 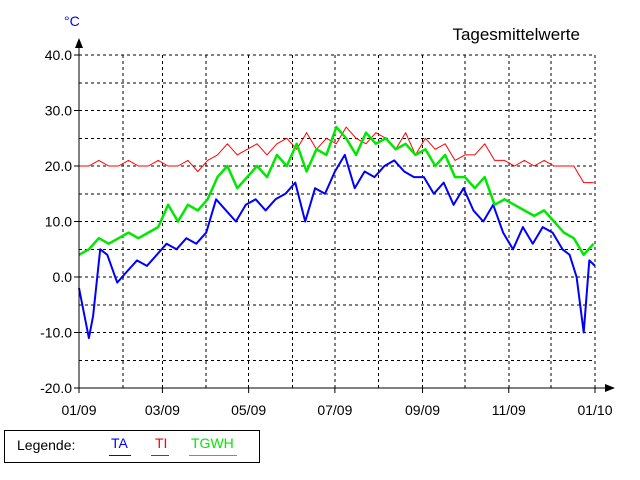 I want to click on legend: Legende: TA TI TGWH, so click(x=132, y=446).